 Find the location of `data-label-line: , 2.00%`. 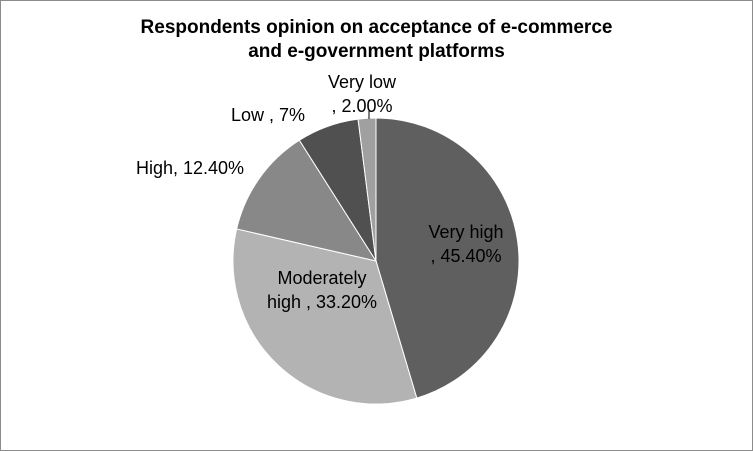

data-label-line: , 2.00% is located at coordinates (361, 106).